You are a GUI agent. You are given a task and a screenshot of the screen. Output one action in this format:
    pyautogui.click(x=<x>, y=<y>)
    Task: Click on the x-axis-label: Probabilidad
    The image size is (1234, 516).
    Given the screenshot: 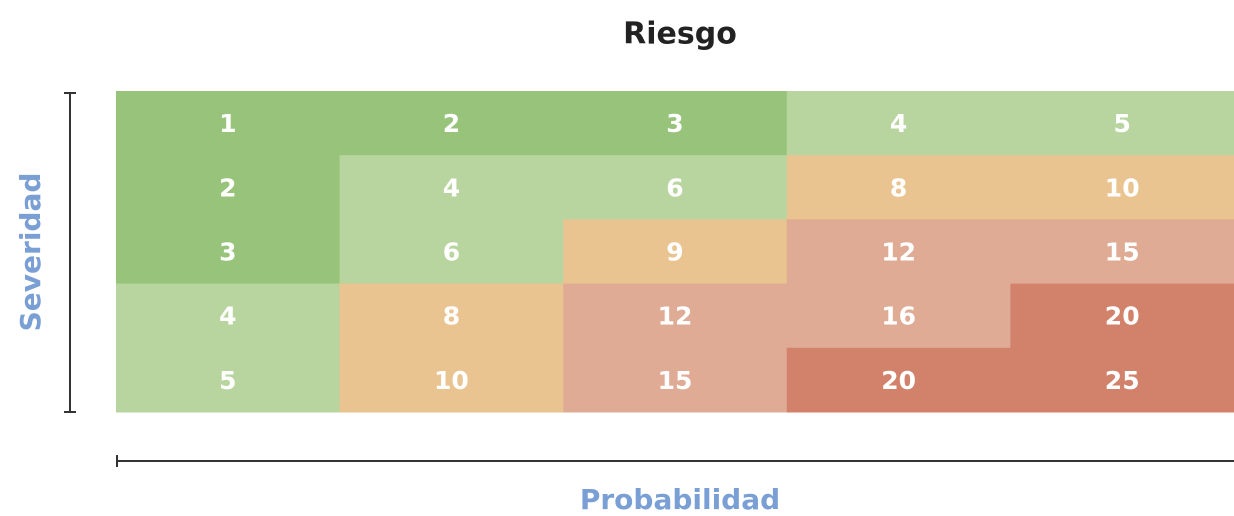 What is the action you would take?
    pyautogui.click(x=680, y=499)
    